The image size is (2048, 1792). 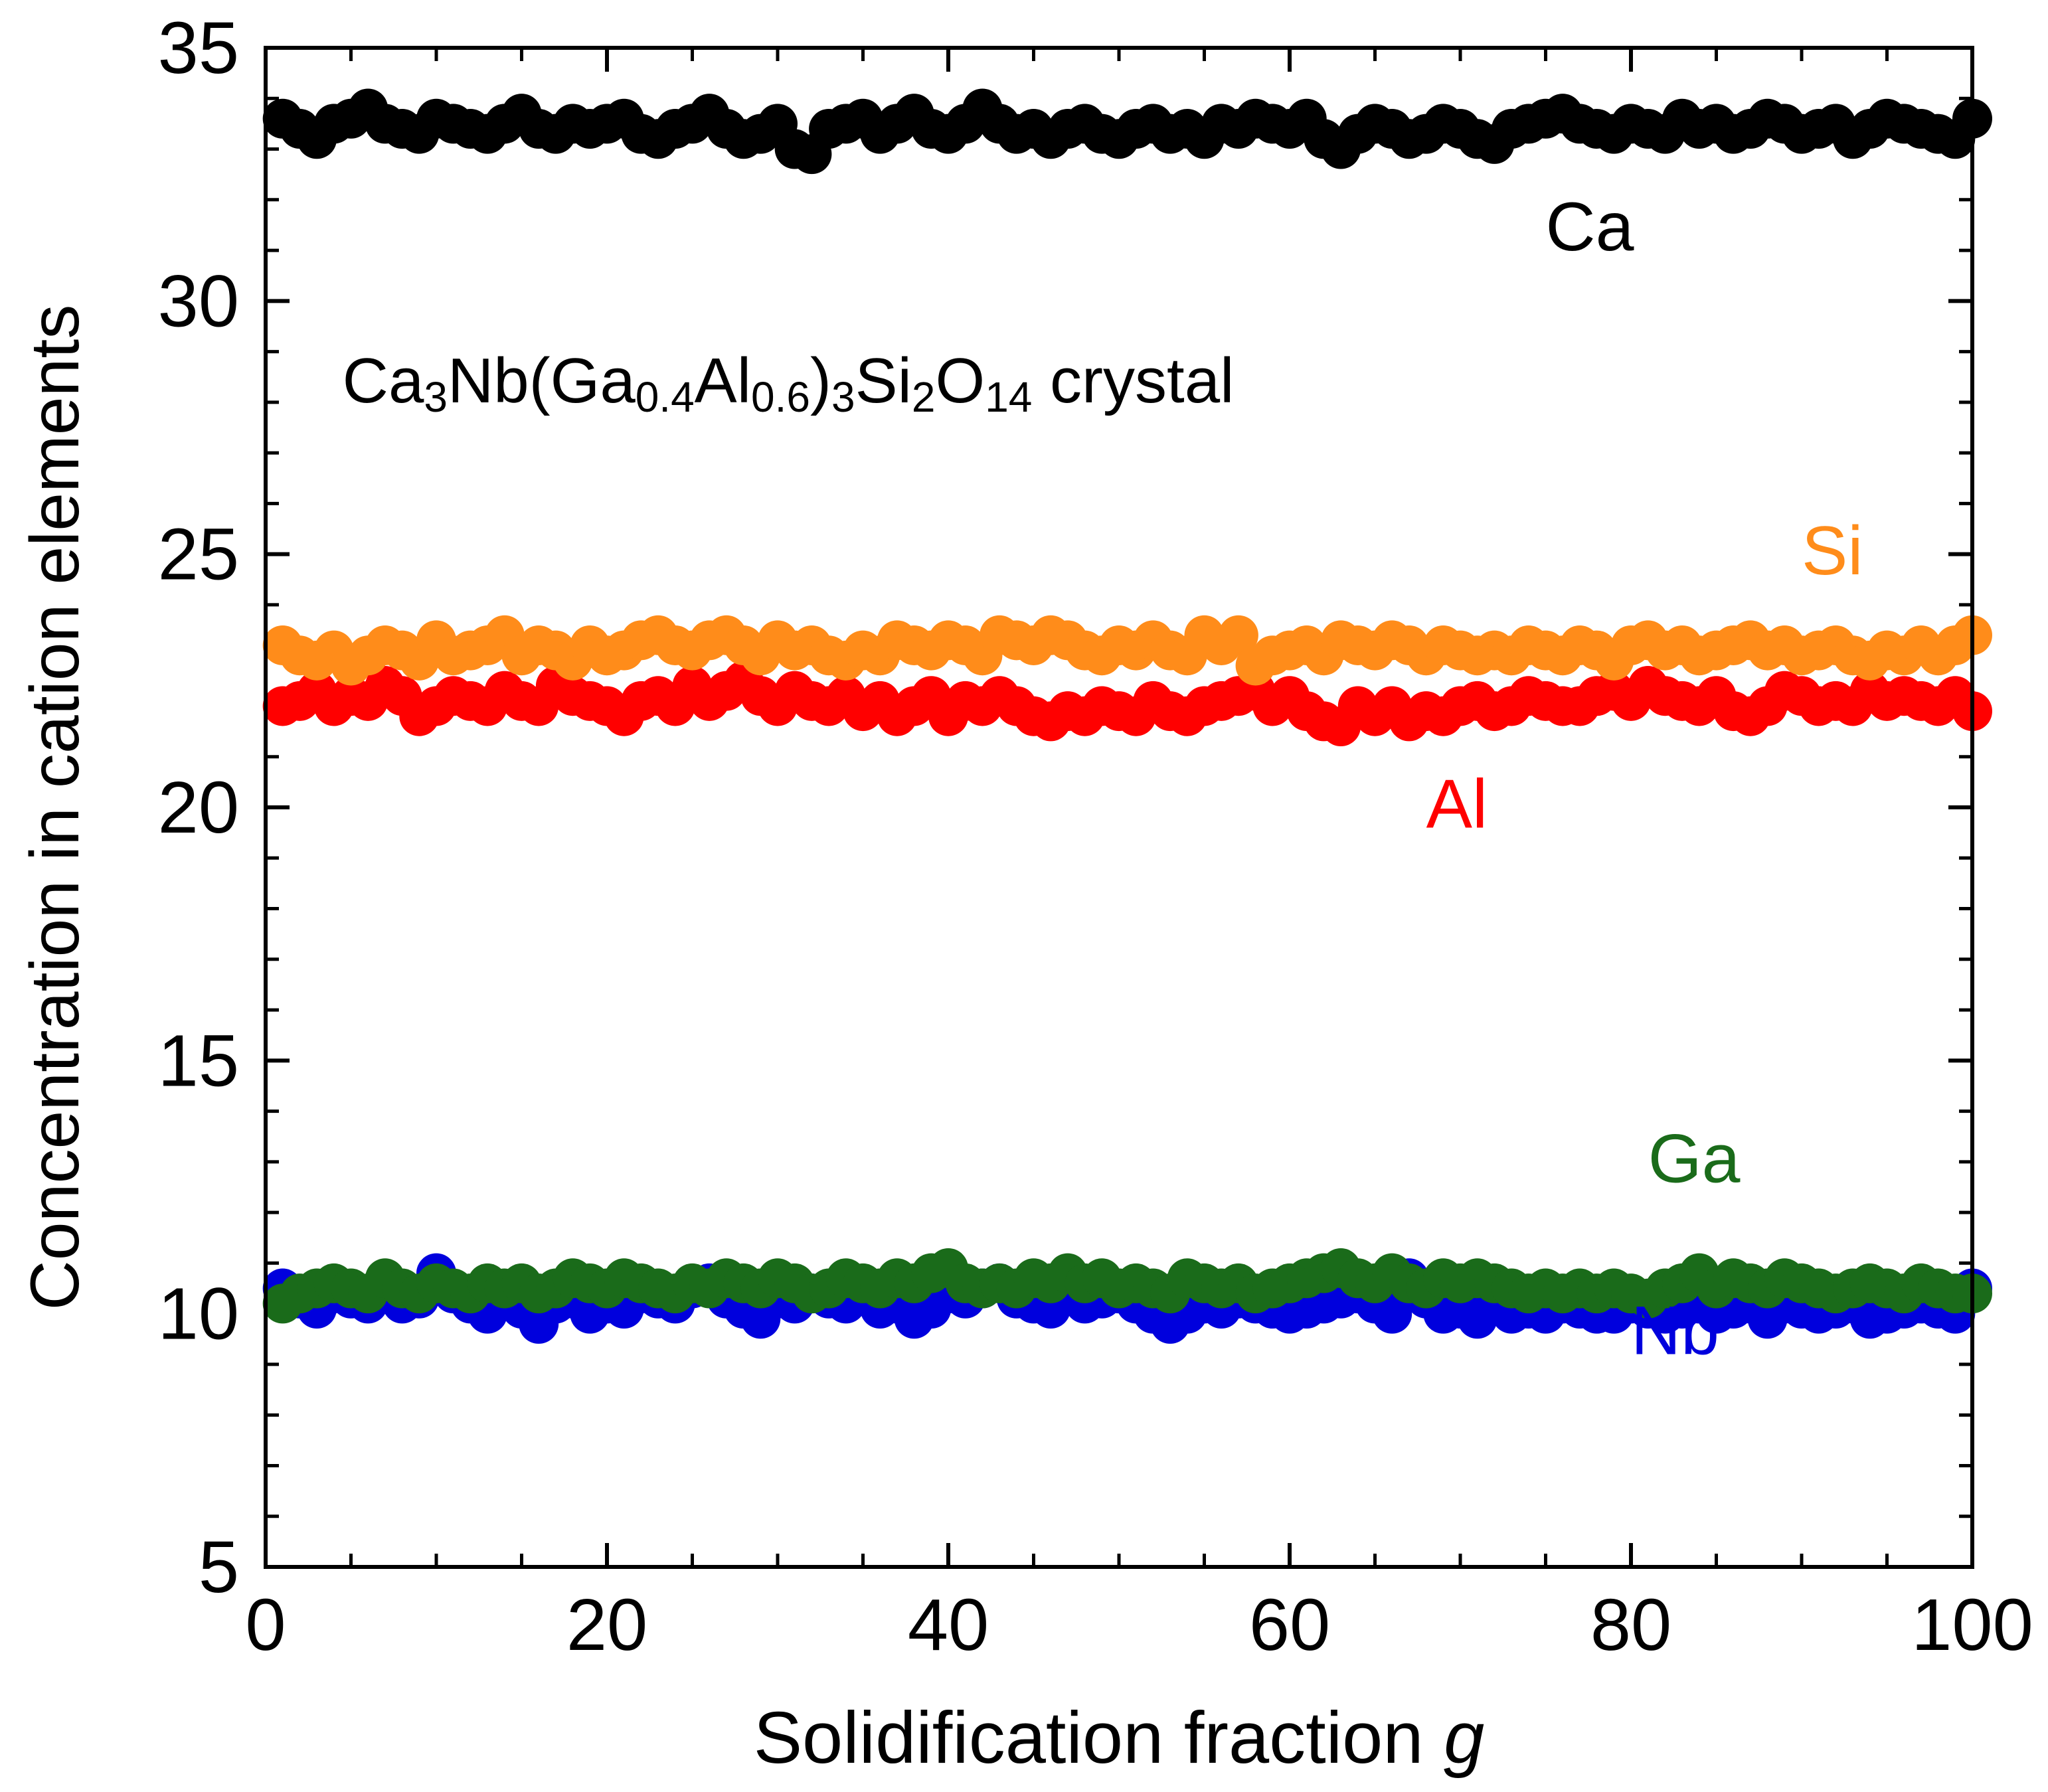 I want to click on y-tick-label: 10, so click(x=198, y=1314).